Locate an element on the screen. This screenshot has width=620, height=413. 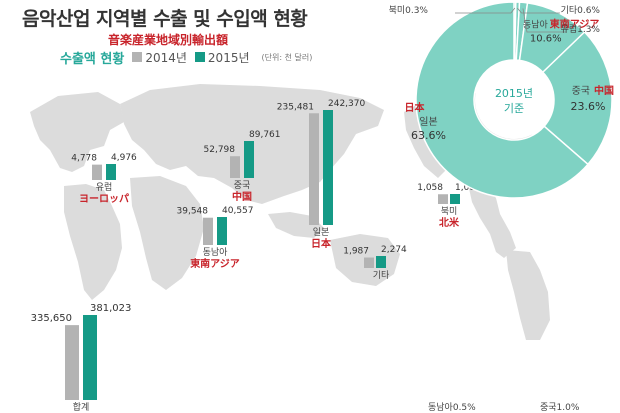
category-label-southeast-asia: 동남아 is located at coordinates (216, 252).